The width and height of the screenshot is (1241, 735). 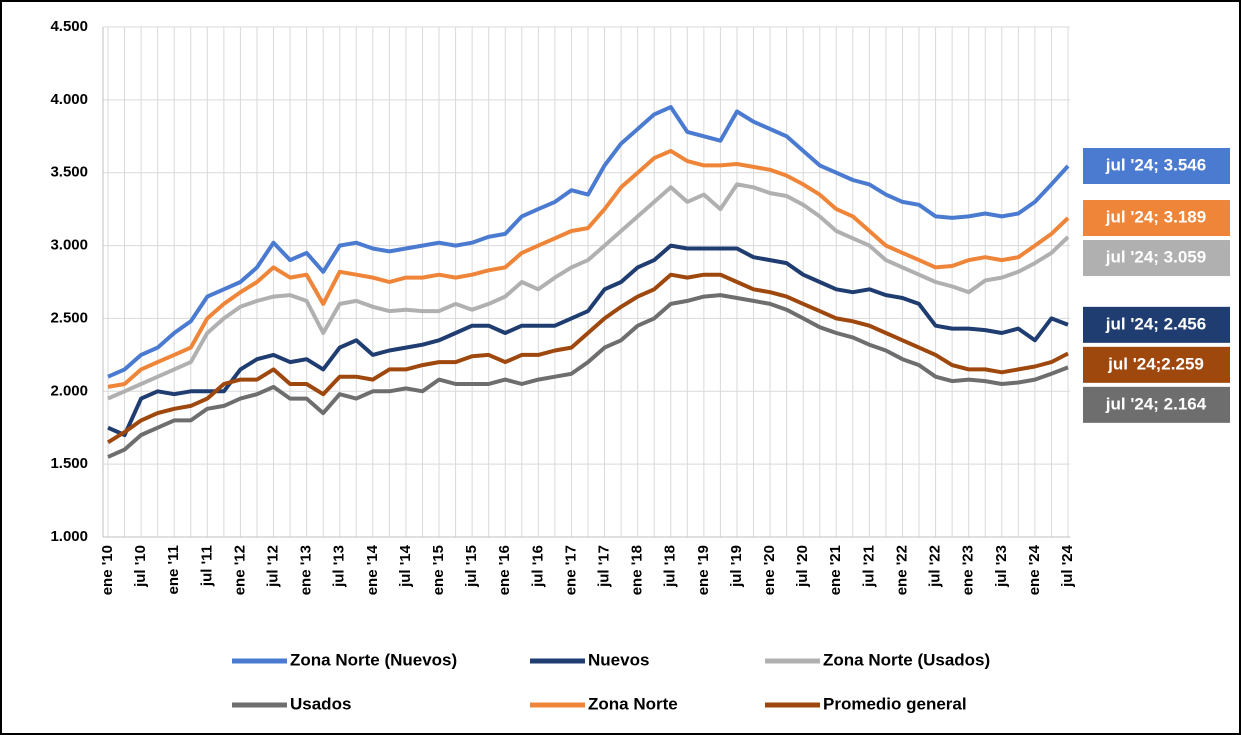 I want to click on x-tick-label: ene '21, so click(x=835, y=570).